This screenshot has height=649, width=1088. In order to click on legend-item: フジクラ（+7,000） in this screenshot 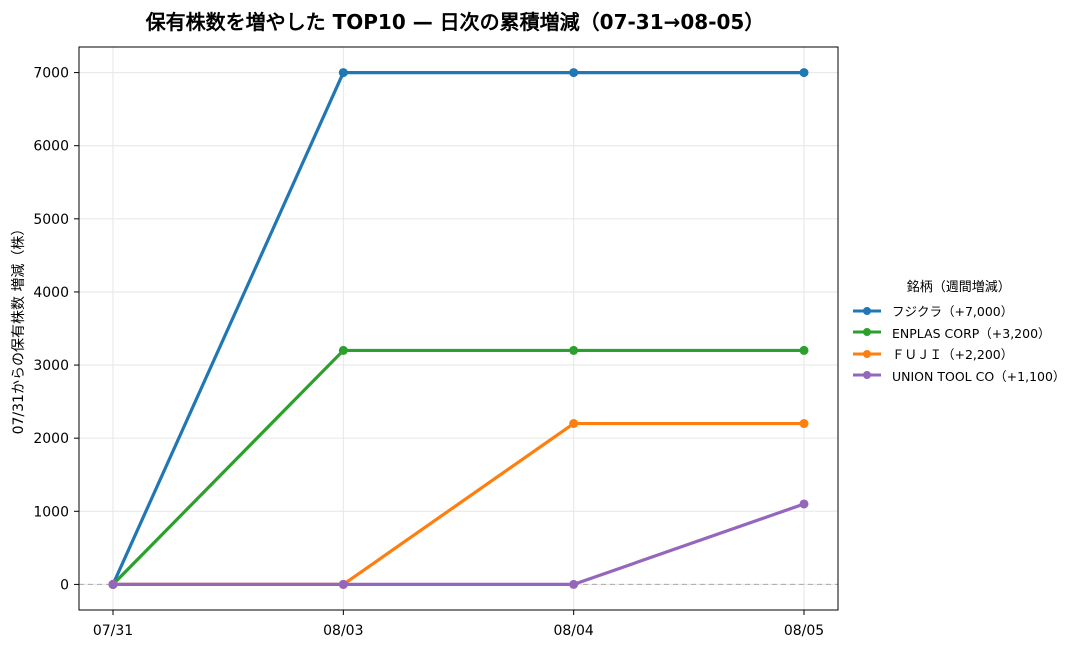, I will do `click(958, 311)`.